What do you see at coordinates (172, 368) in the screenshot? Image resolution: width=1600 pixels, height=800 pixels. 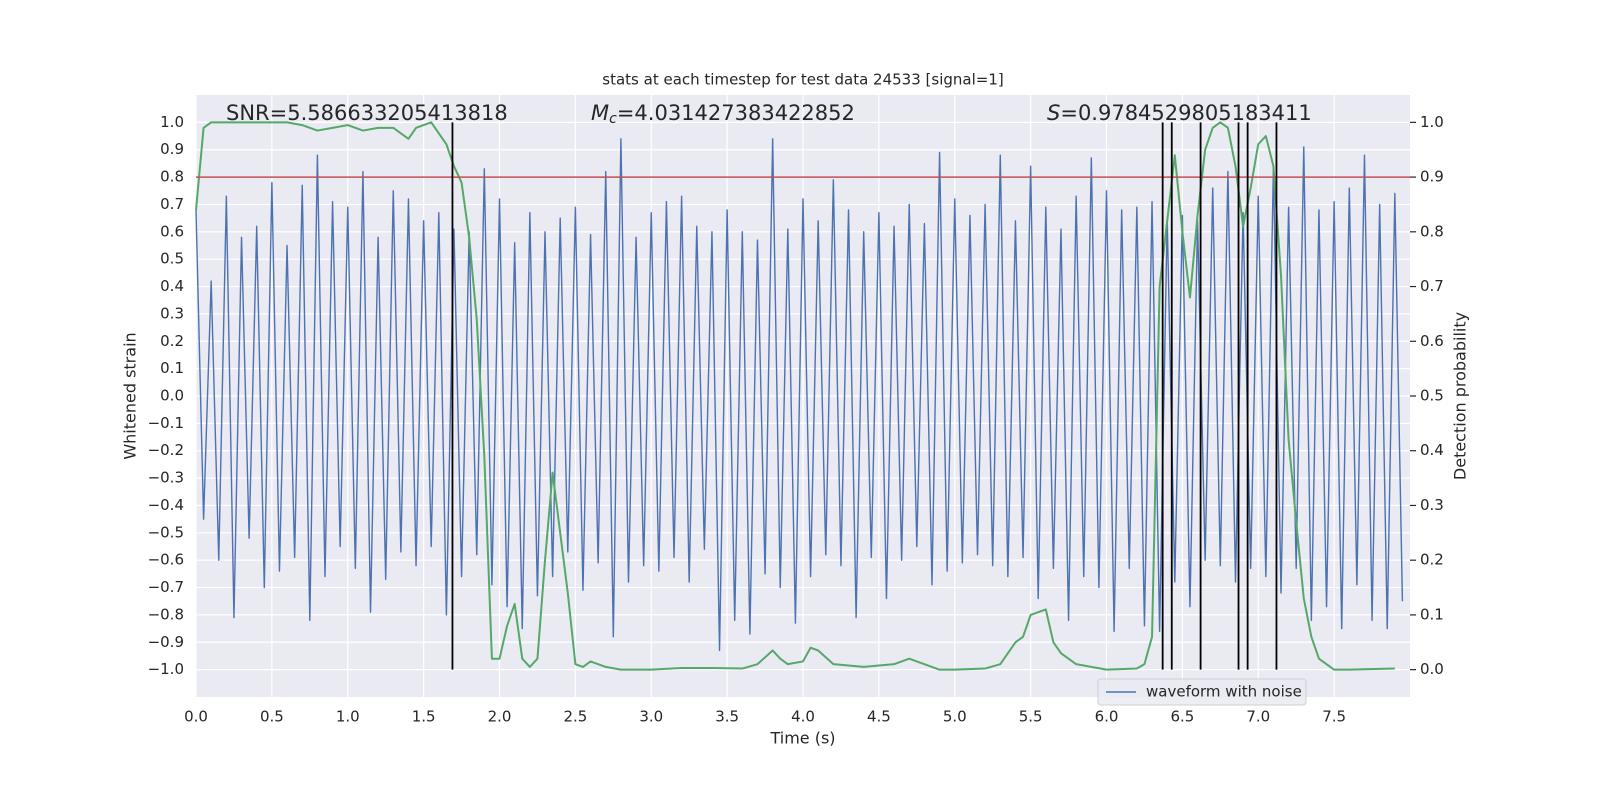 I see `y-tick-label: 0.1` at bounding box center [172, 368].